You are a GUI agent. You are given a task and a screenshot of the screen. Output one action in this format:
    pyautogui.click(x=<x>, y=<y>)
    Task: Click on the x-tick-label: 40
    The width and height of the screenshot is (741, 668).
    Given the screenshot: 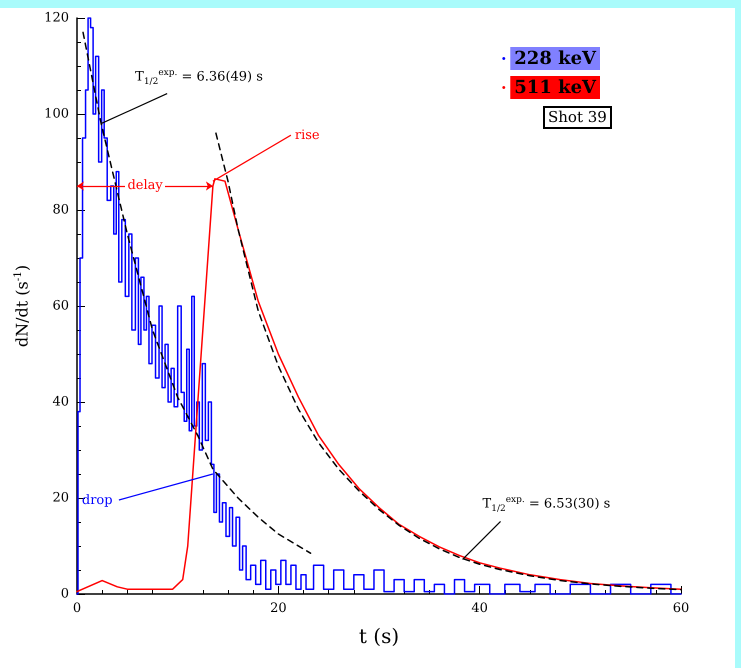 What is the action you would take?
    pyautogui.click(x=479, y=608)
    